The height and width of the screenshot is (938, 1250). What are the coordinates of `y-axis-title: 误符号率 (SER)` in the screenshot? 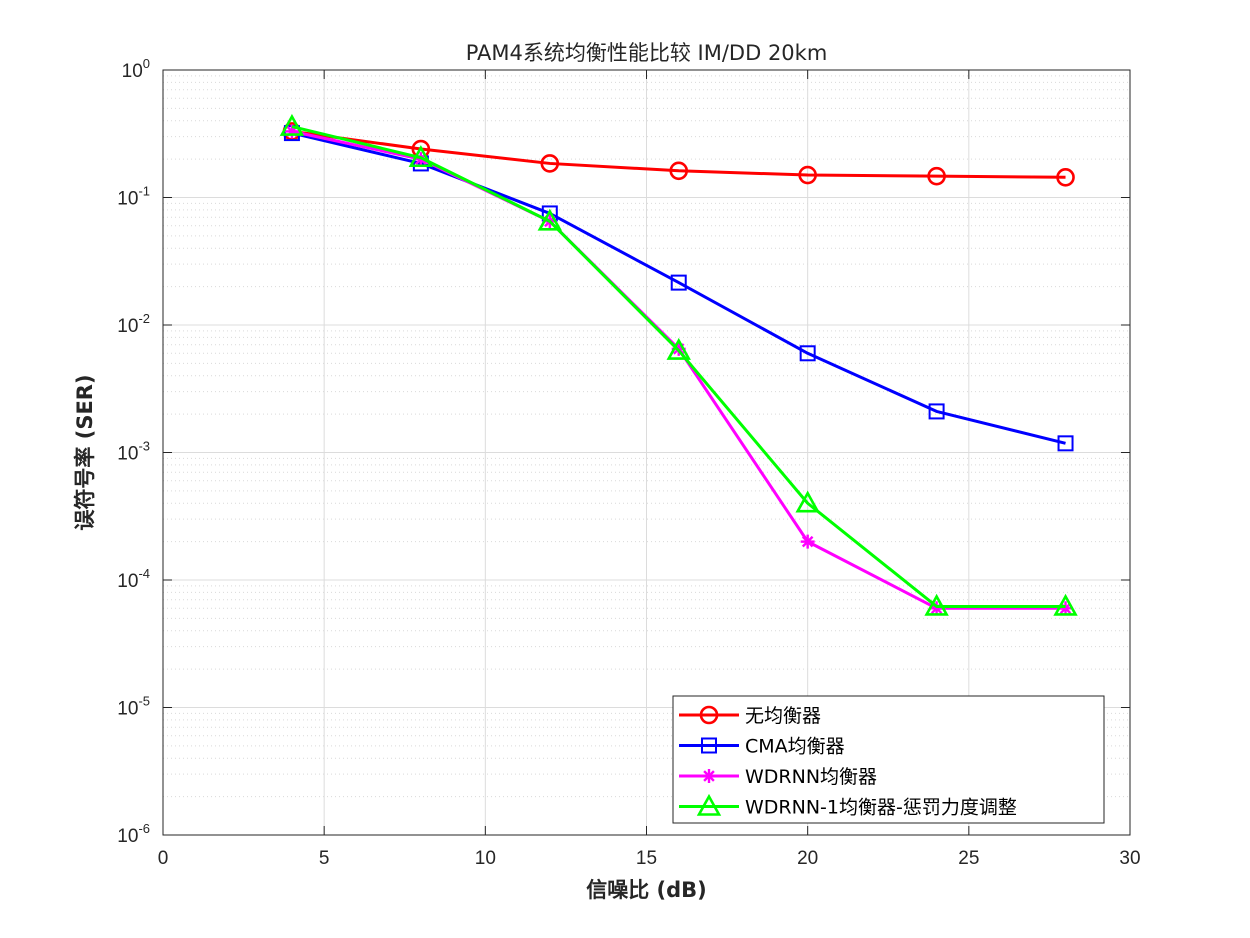 It's located at (85, 452).